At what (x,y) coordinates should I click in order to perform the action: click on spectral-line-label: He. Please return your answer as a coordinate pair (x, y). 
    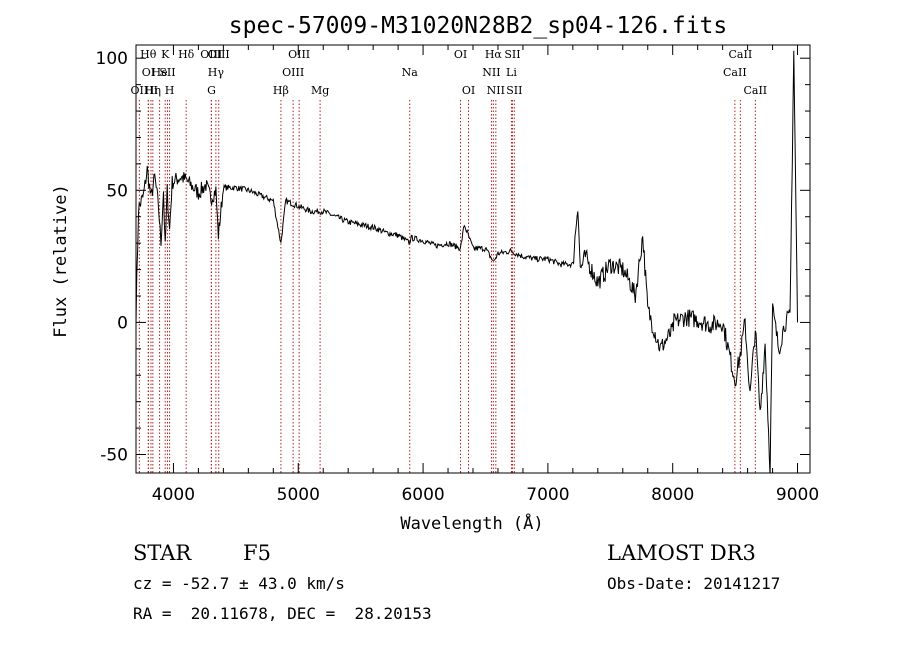
    Looking at the image, I should click on (160, 72).